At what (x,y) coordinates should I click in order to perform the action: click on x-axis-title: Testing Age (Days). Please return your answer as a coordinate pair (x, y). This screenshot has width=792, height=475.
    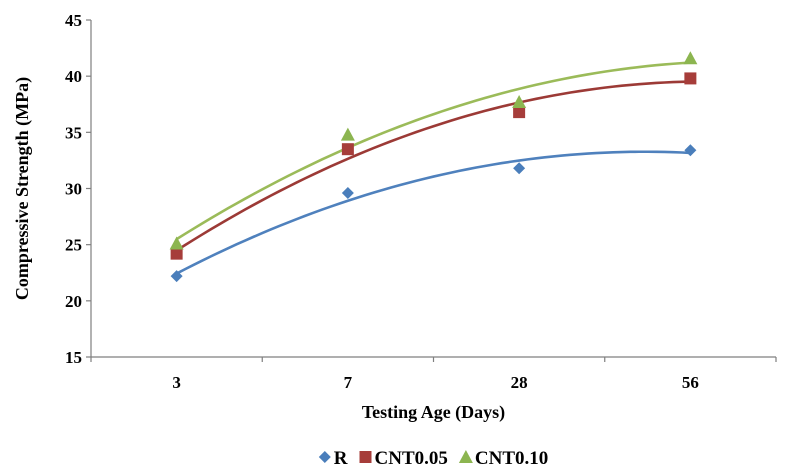
    Looking at the image, I should click on (433, 412).